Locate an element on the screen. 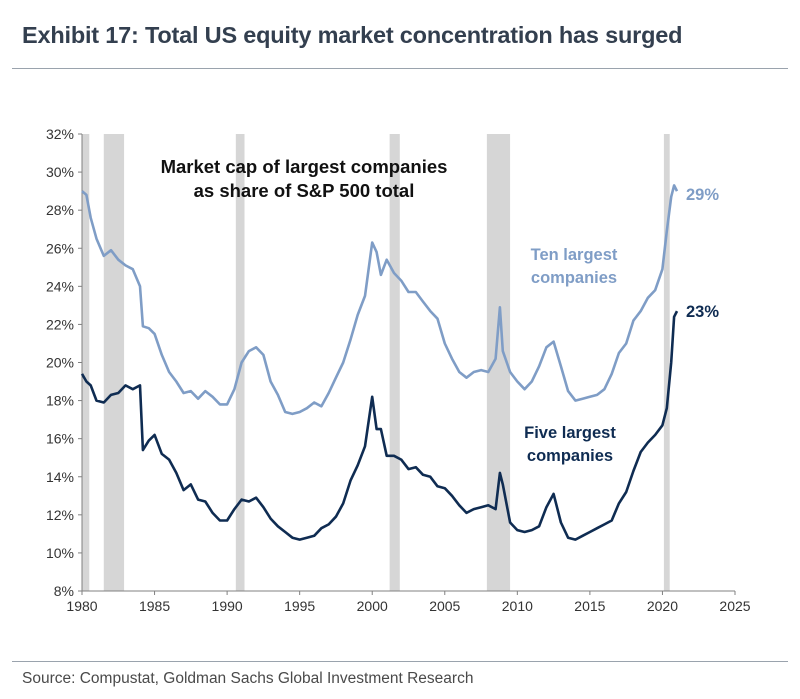 This screenshot has width=800, height=699. ten-largest-end-value: 29% is located at coordinates (702, 195).